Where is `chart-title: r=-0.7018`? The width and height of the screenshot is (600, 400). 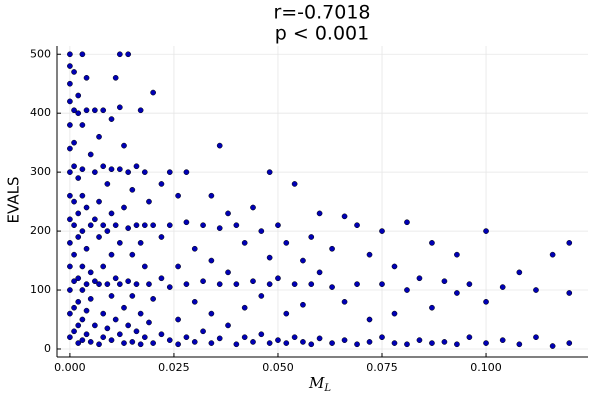 chart-title: r=-0.7018 is located at coordinates (321, 13).